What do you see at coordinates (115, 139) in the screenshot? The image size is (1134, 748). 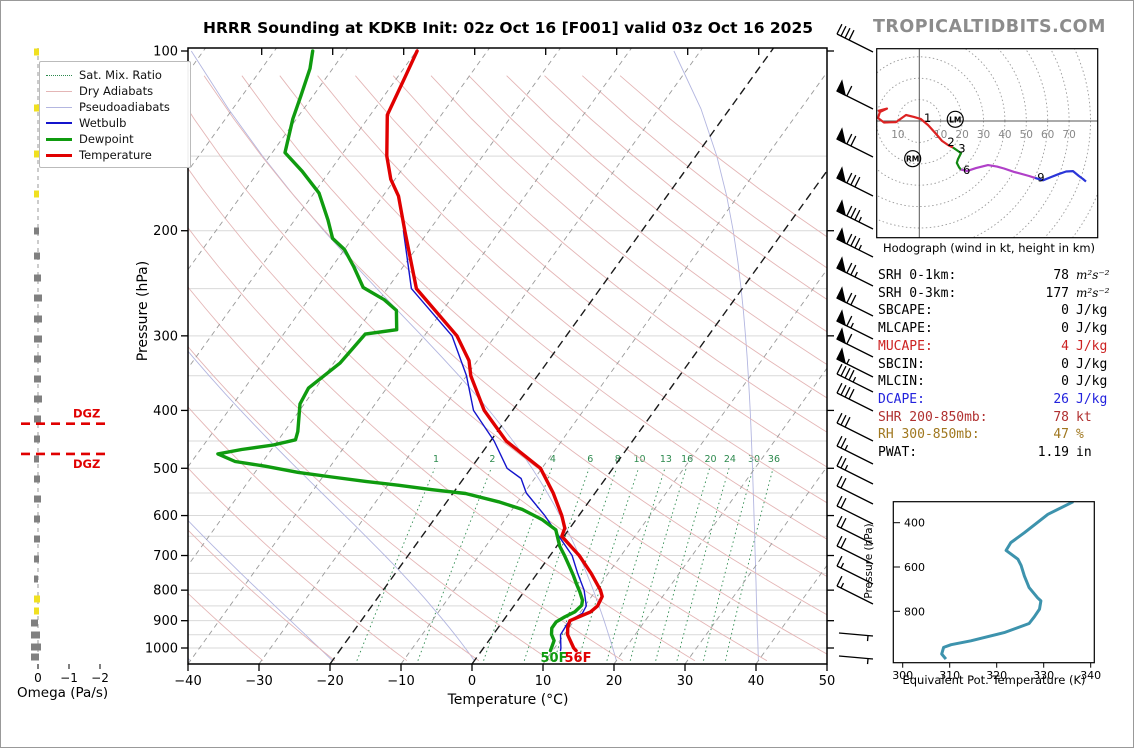 I see `legend-item-dewpoint: Dewpoint` at bounding box center [115, 139].